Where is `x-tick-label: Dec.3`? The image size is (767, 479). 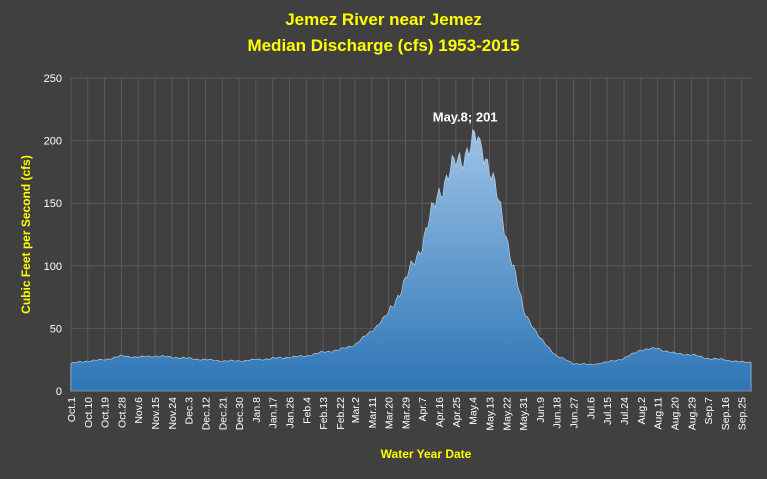 x-tick-label: Dec.3 is located at coordinates (190, 411).